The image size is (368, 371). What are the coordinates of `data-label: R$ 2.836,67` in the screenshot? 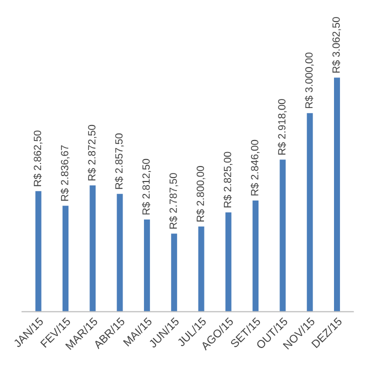 It's located at (65, 173).